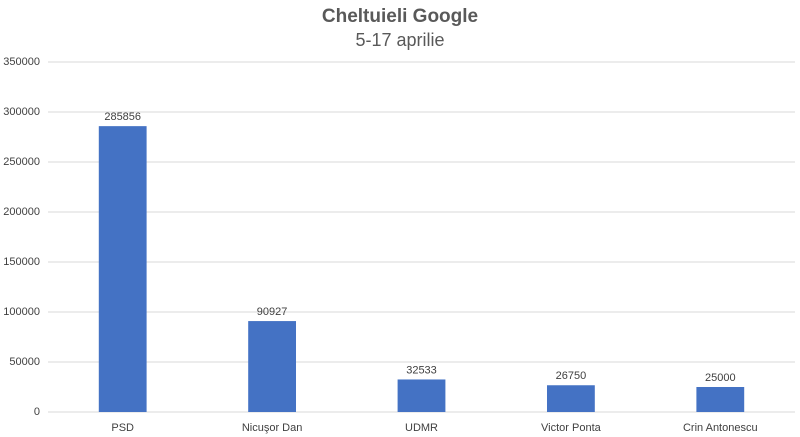  Describe the element at coordinates (571, 428) in the screenshot. I see `x-tick-label: Victor Ponta` at that location.